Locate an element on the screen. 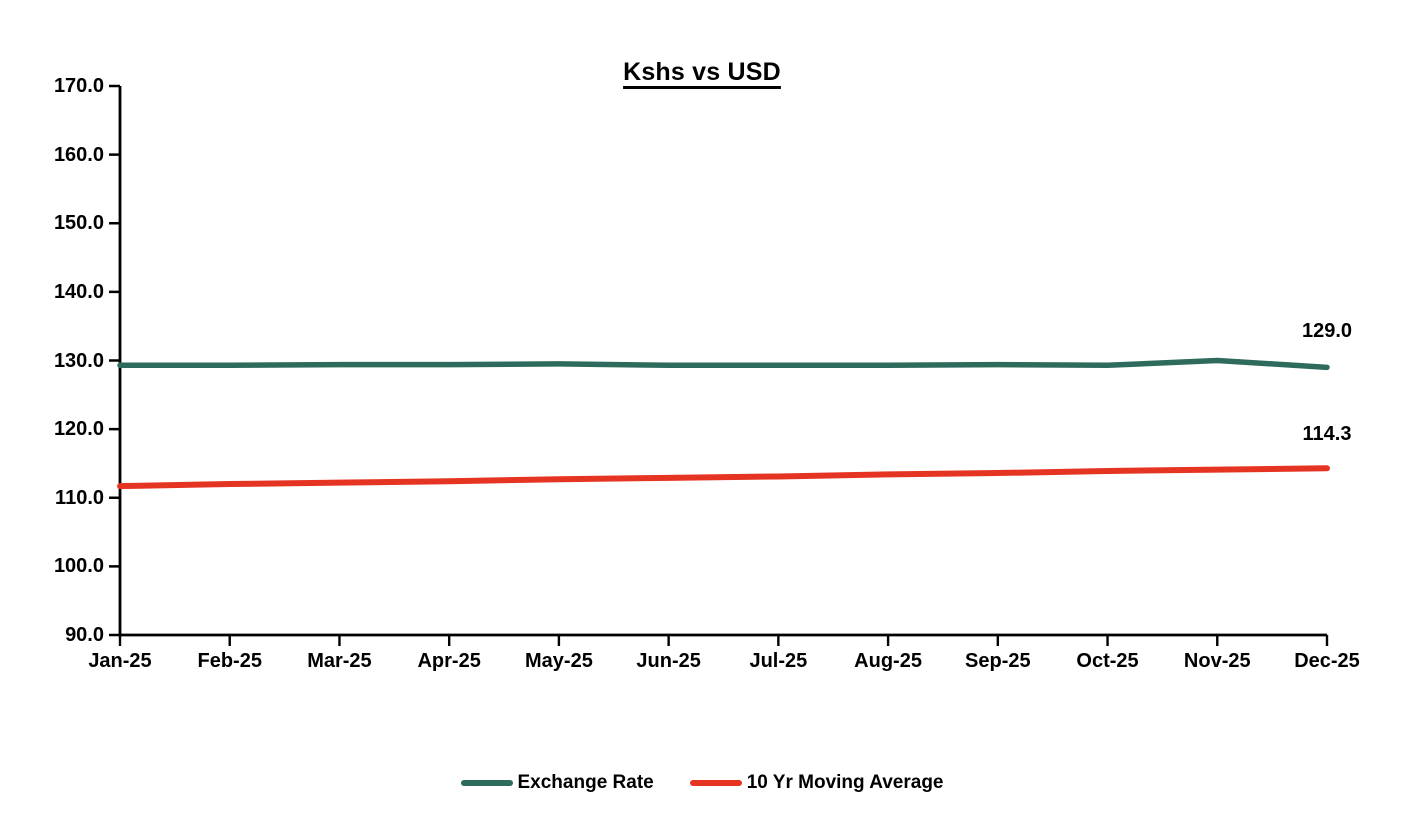 Image resolution: width=1404 pixels, height=814 pixels. legend-label: 10 Yr Moving Average is located at coordinates (845, 782).